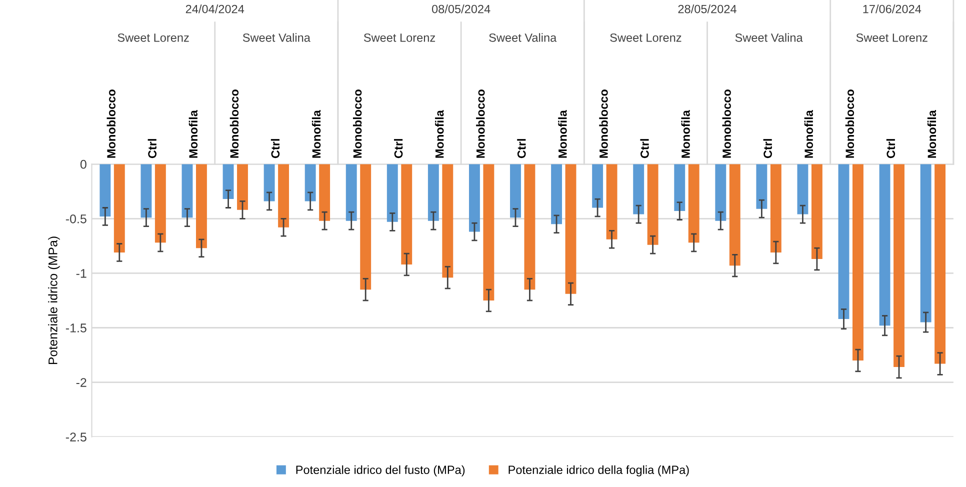 This screenshot has height=487, width=966. I want to click on y-tick-label: -0.5, so click(76, 219).